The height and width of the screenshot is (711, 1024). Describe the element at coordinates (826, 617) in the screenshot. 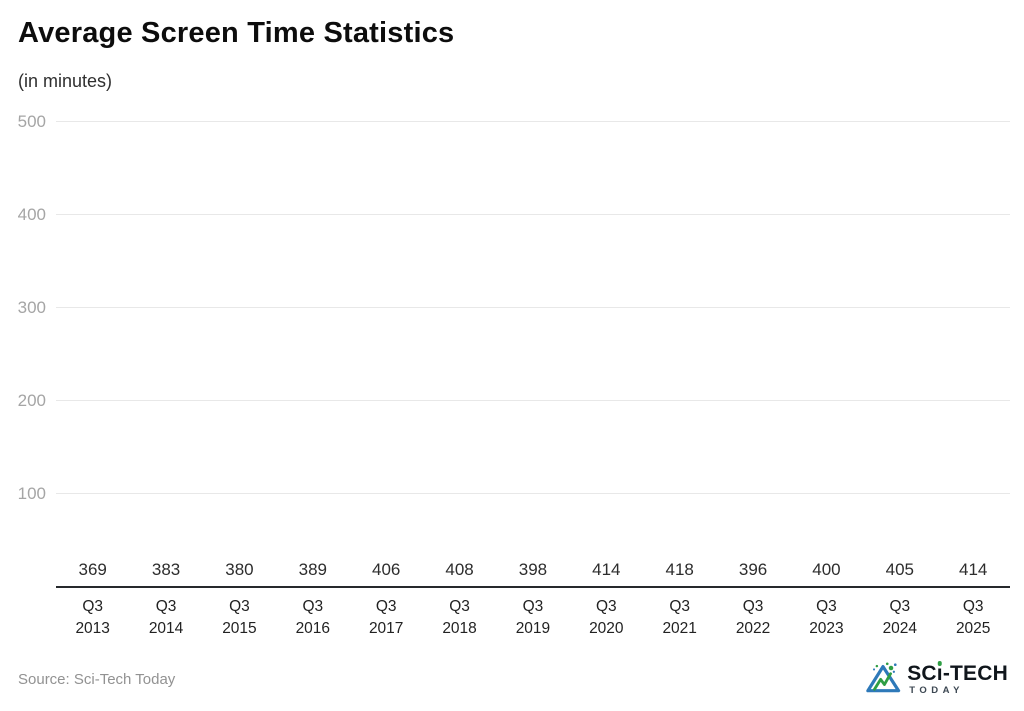

I see `x-tick-label: Q3 2023` at that location.